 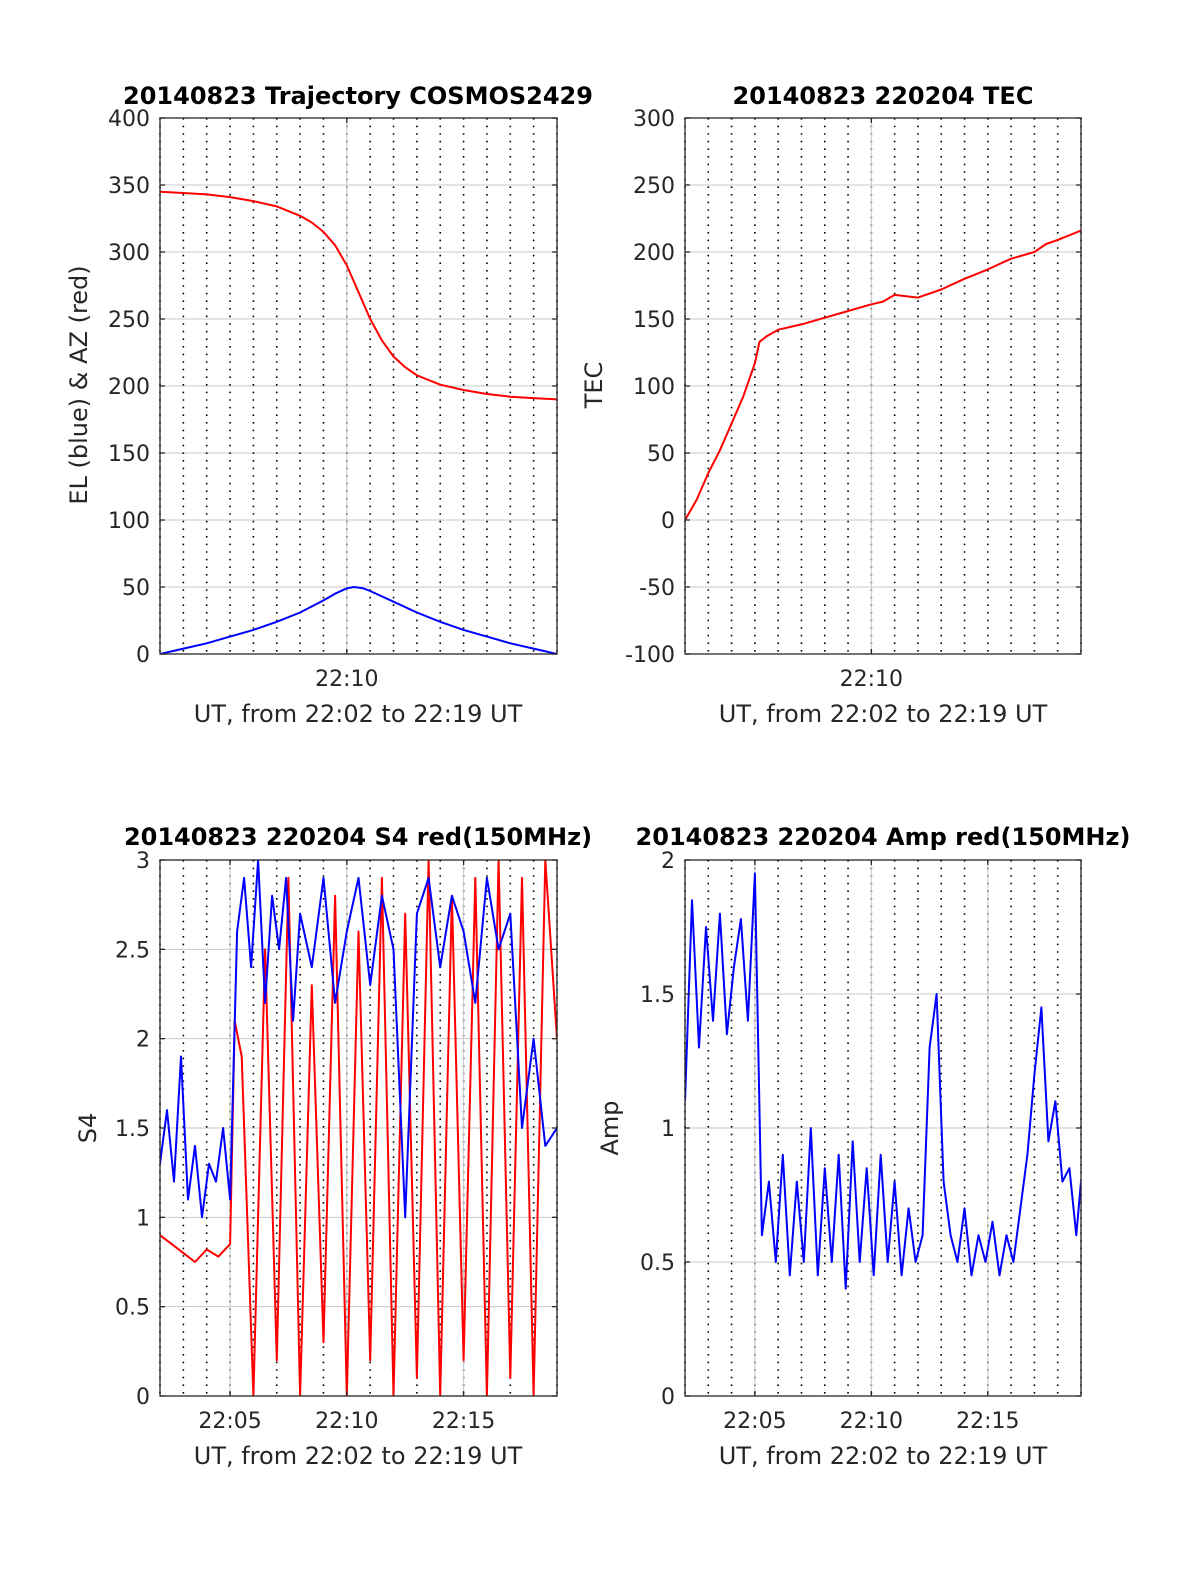 I want to click on y-axis-label: TEC, so click(x=594, y=386).